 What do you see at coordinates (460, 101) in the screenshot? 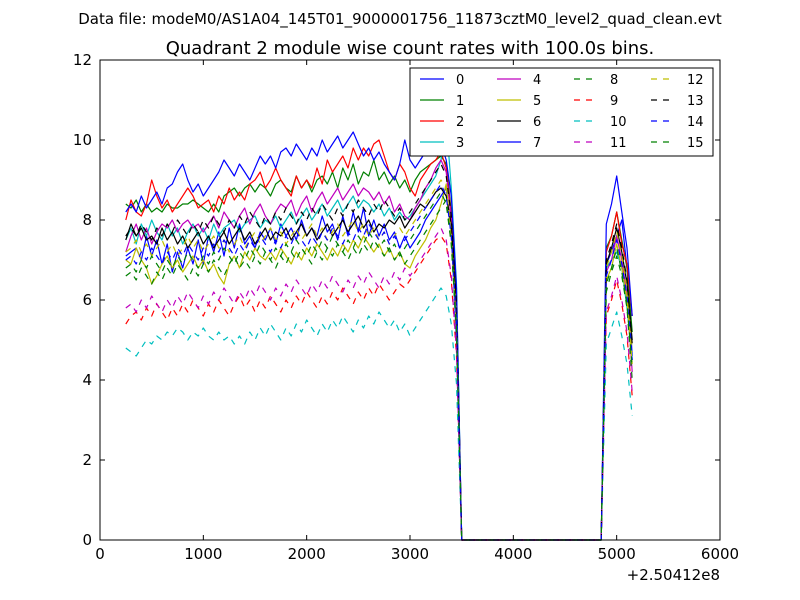
I see `legend-label-1: 1` at bounding box center [460, 101].